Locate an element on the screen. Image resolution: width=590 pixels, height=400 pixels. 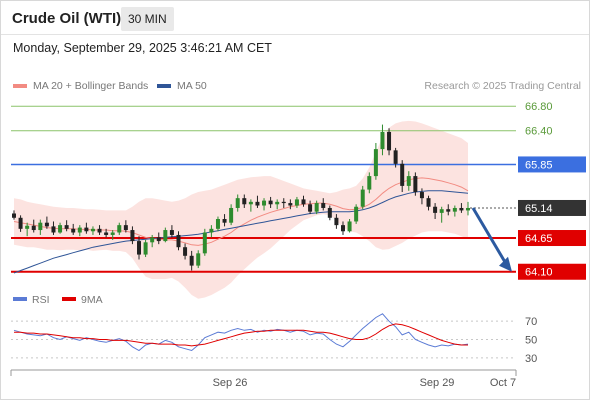
rsi-legend-swatch is located at coordinates (20, 299).